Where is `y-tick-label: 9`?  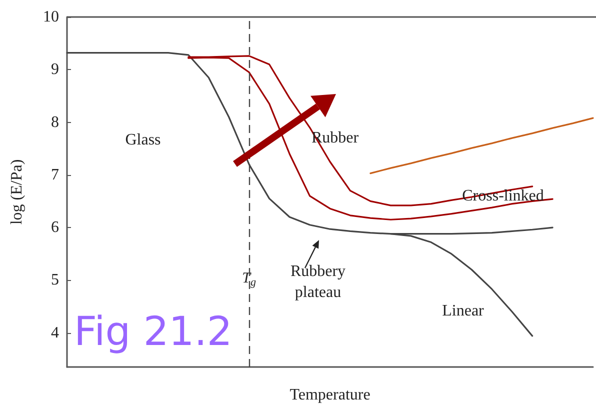 y-tick-label: 9 is located at coordinates (55, 69).